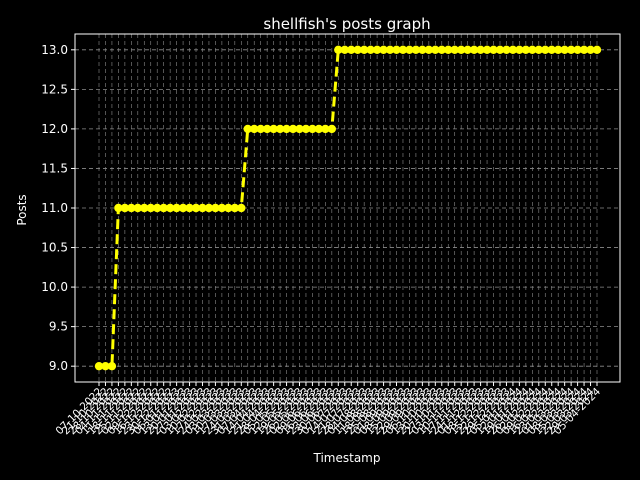 The width and height of the screenshot is (640, 480). Describe the element at coordinates (54, 208) in the screenshot. I see `y-tick-label: 11.0` at that location.